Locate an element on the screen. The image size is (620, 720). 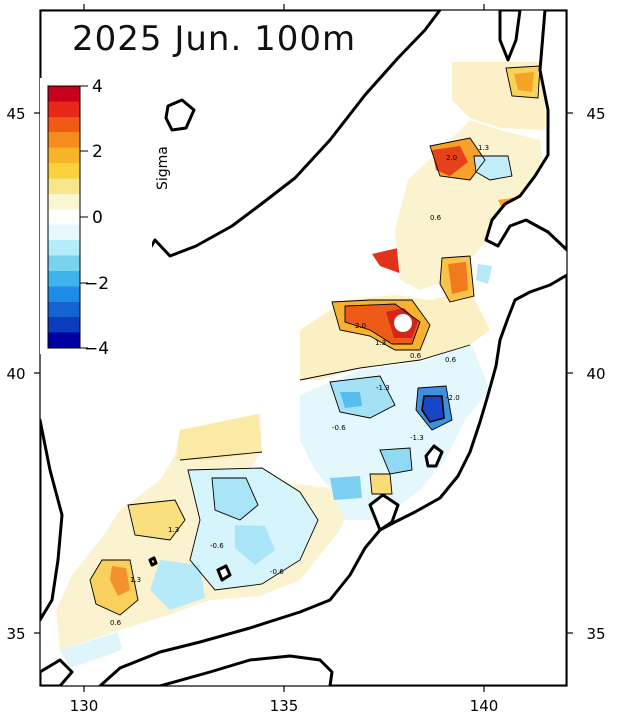
y-tick-label-right: 45 is located at coordinates (595, 114).